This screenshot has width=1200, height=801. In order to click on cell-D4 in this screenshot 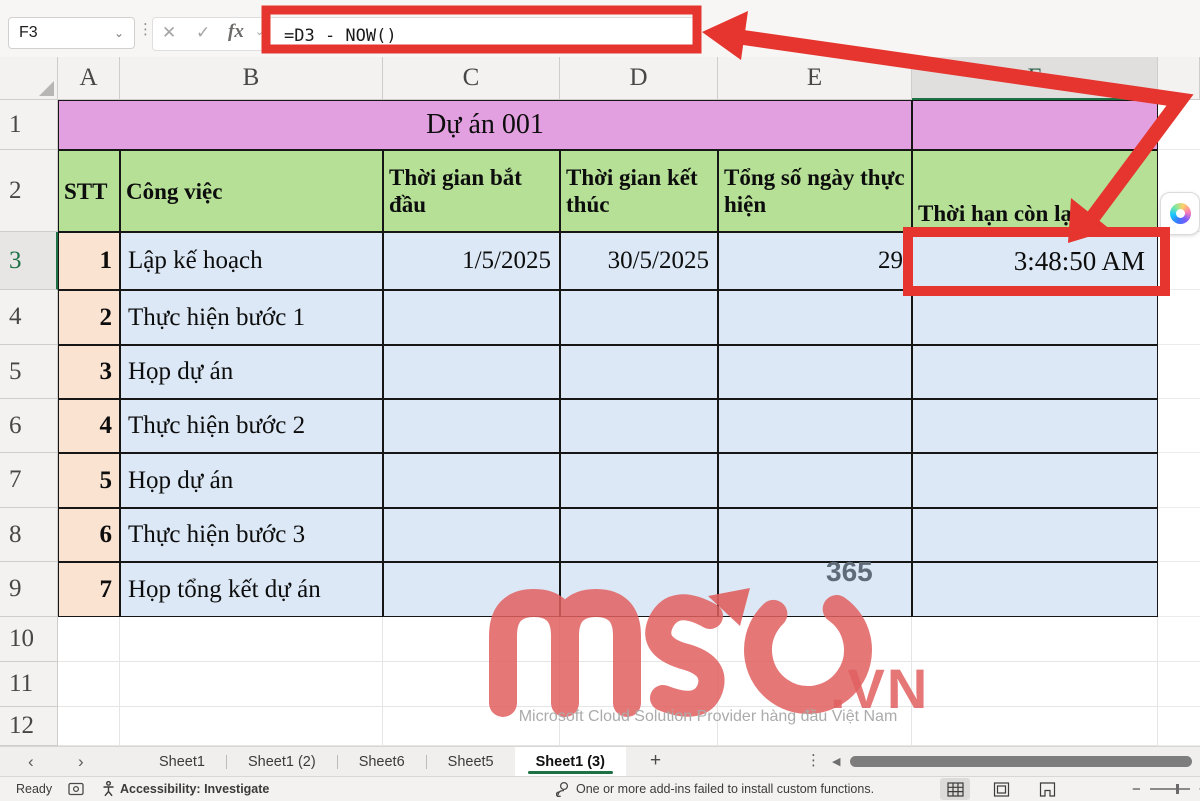, I will do `click(639, 317)`.